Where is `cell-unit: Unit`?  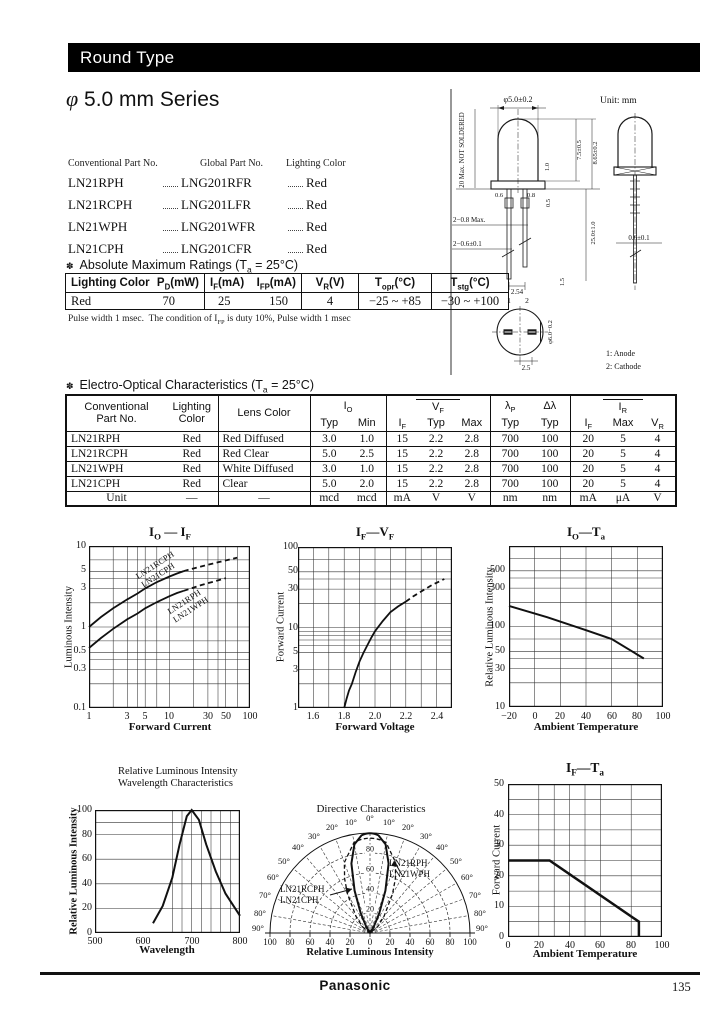 cell-unit: Unit is located at coordinates (116, 498).